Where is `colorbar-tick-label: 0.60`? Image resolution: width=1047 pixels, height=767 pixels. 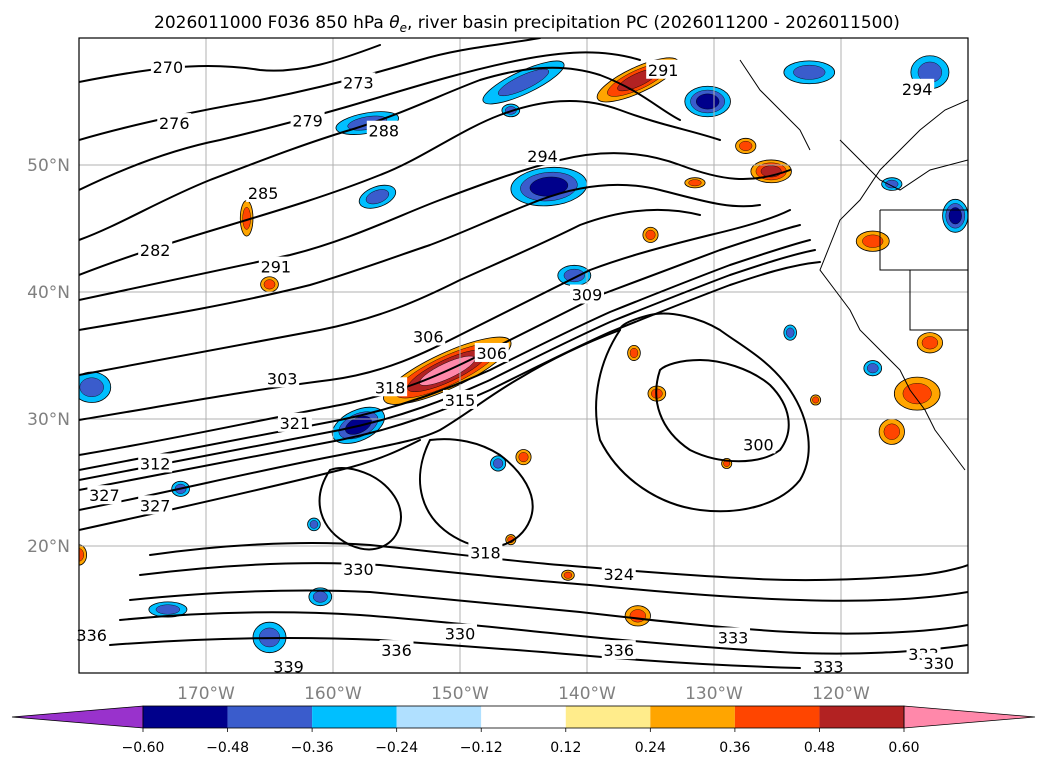
colorbar-tick-label: 0.60 is located at coordinates (903, 748).